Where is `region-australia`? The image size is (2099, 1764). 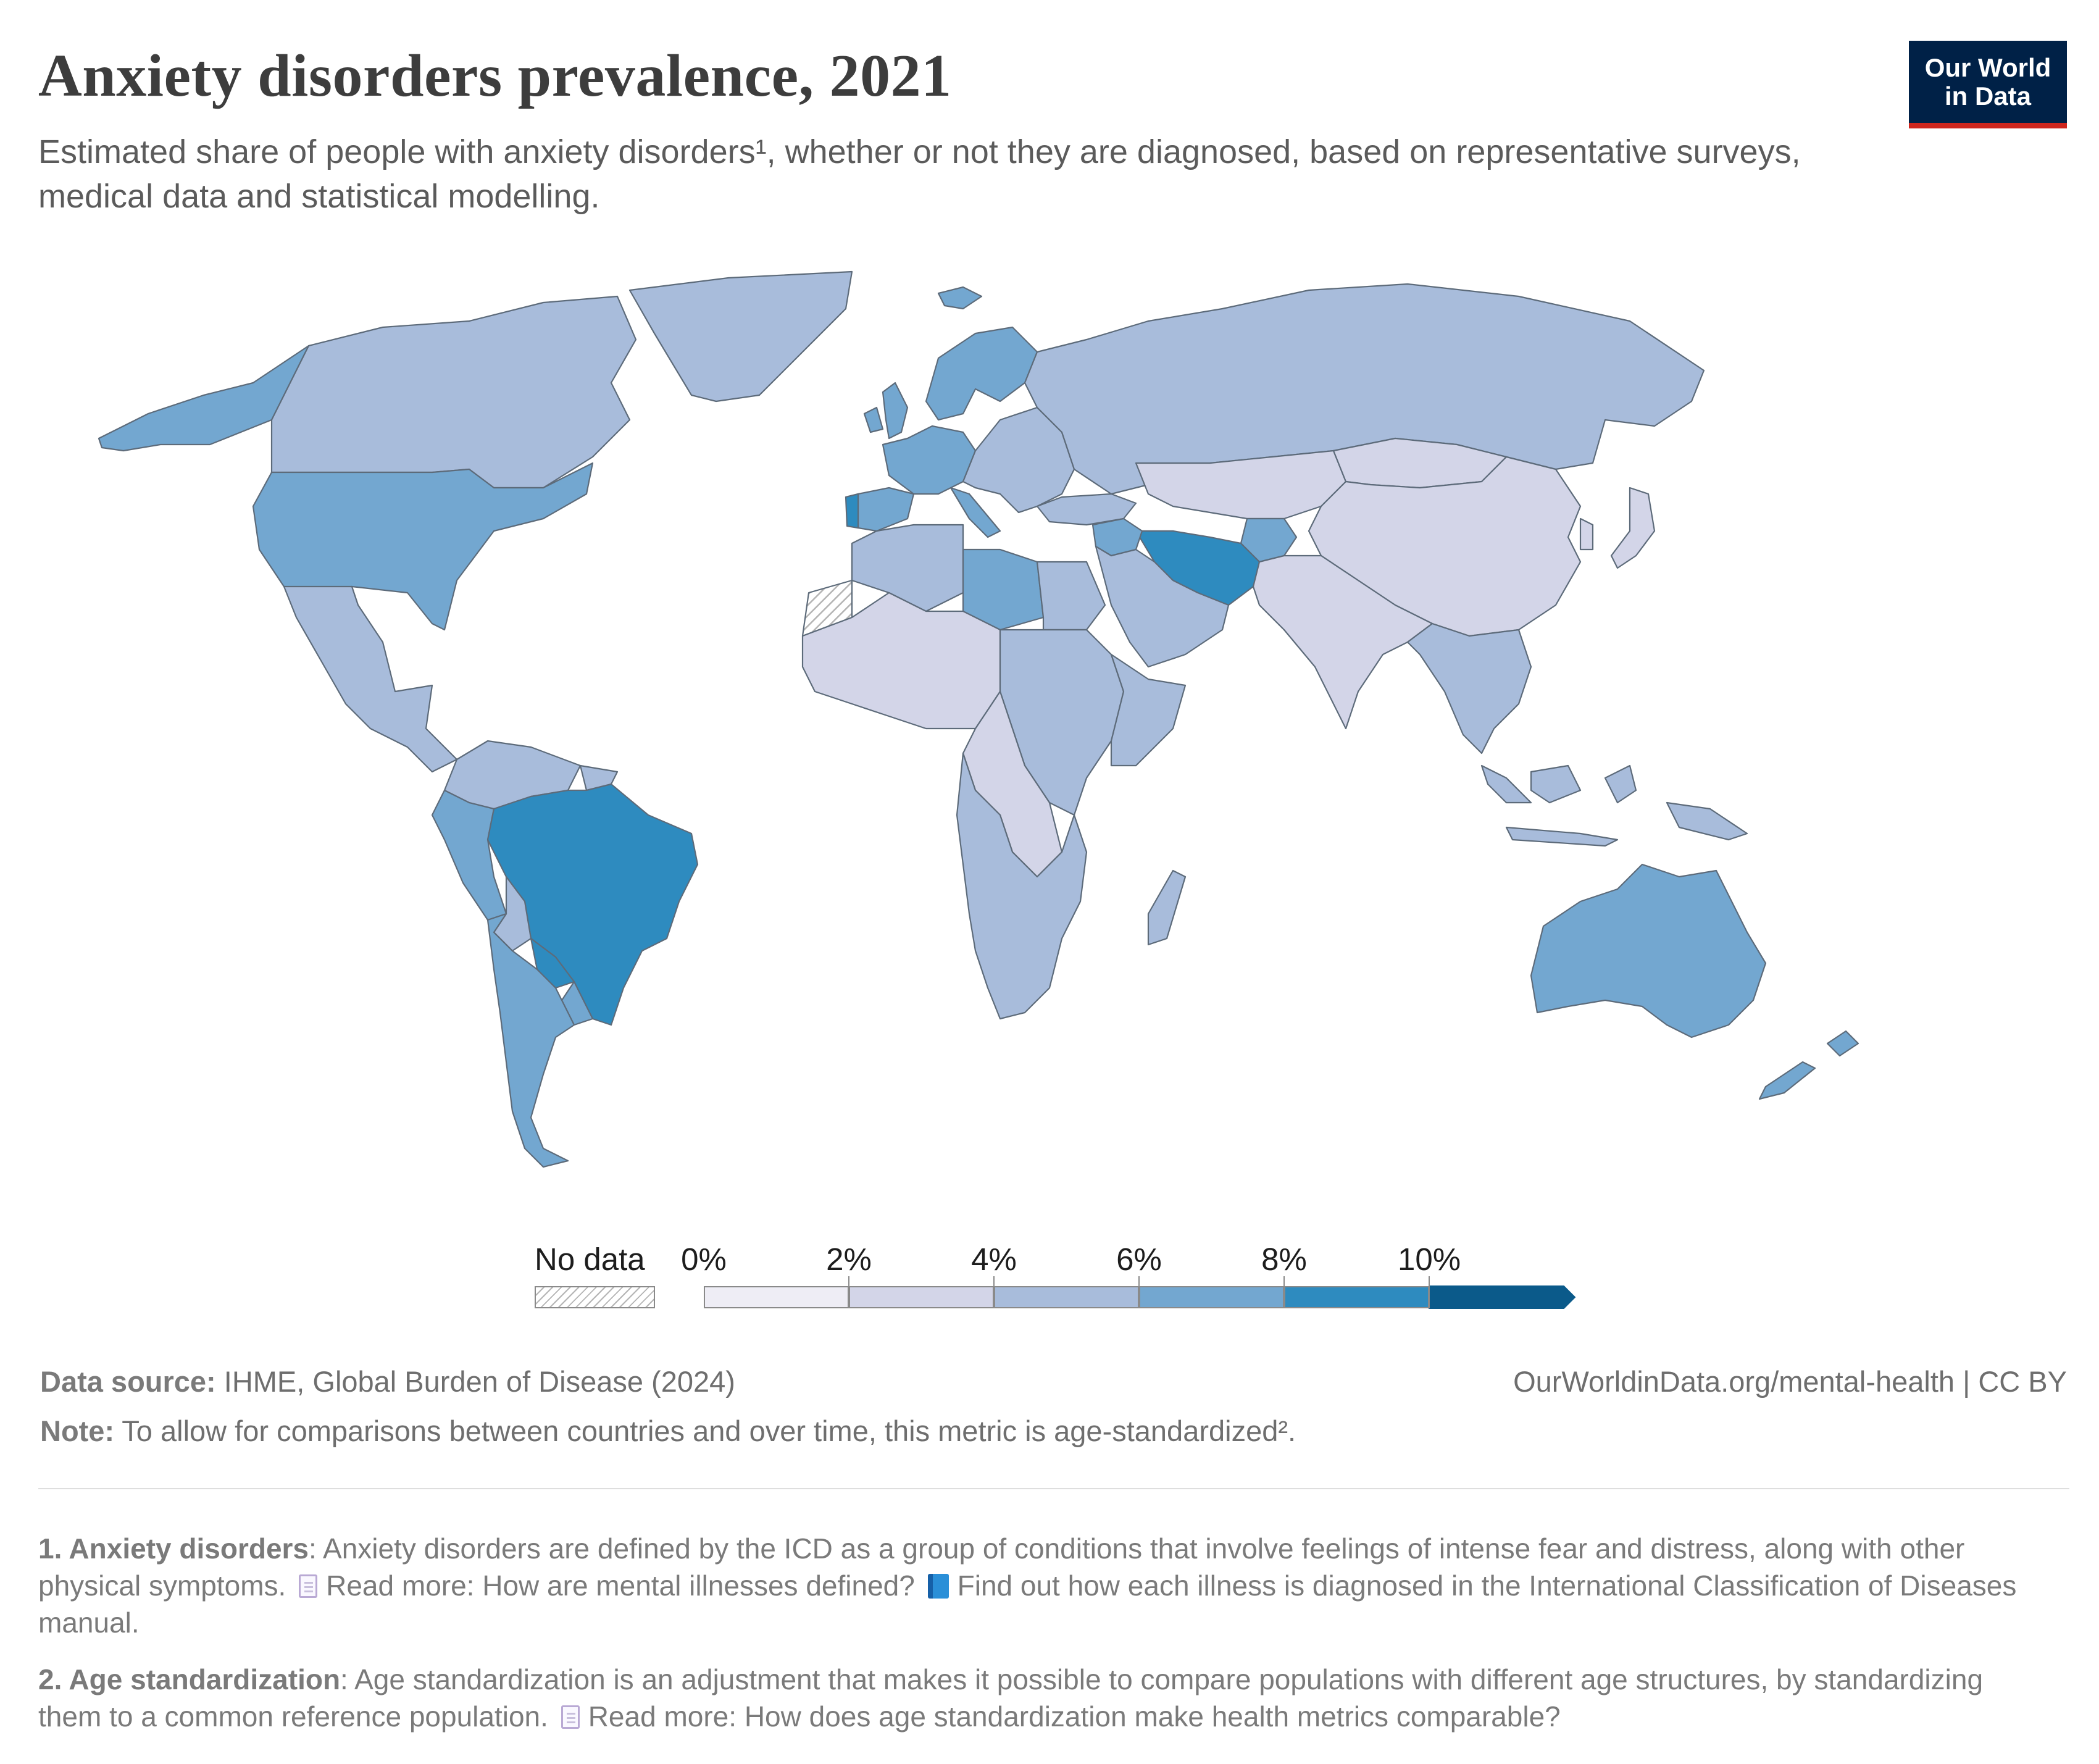
region-australia is located at coordinates (1649, 951).